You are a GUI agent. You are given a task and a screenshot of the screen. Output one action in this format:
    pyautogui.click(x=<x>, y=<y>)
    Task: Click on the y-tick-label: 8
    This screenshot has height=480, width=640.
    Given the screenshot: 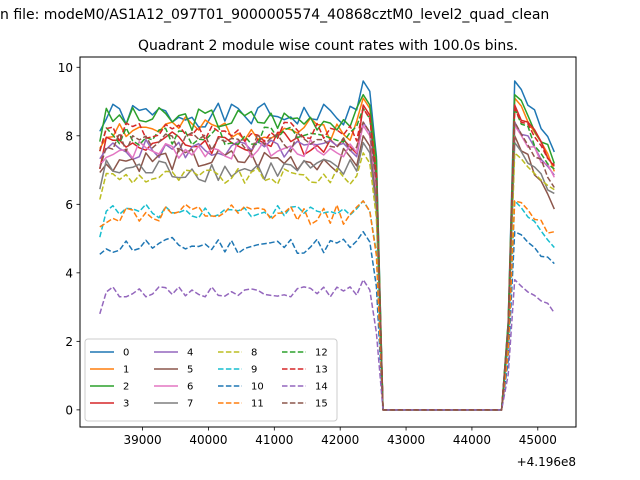 What is the action you would take?
    pyautogui.click(x=69, y=136)
    